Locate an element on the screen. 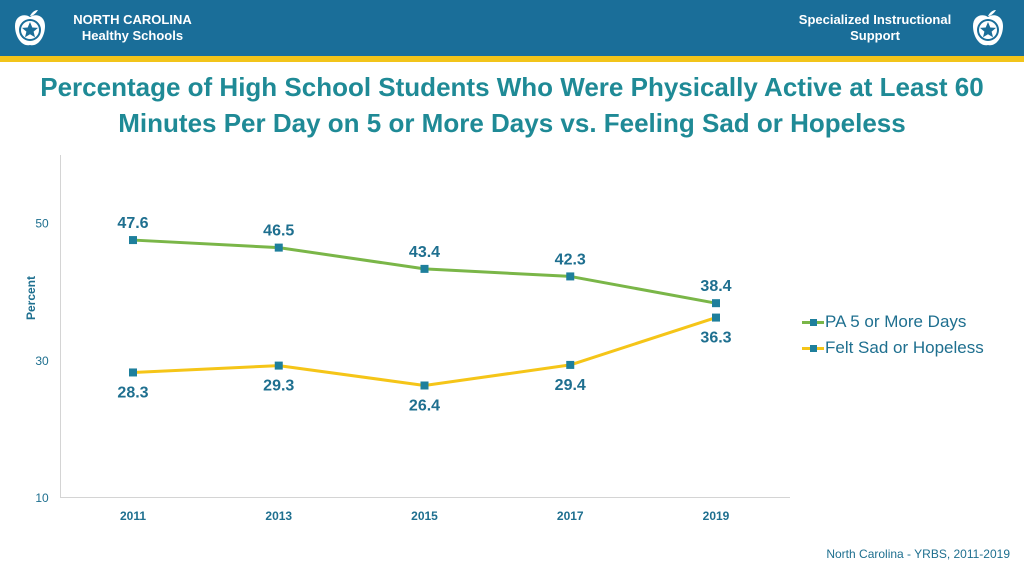  x-tick-label: 2013 is located at coordinates (278, 516).